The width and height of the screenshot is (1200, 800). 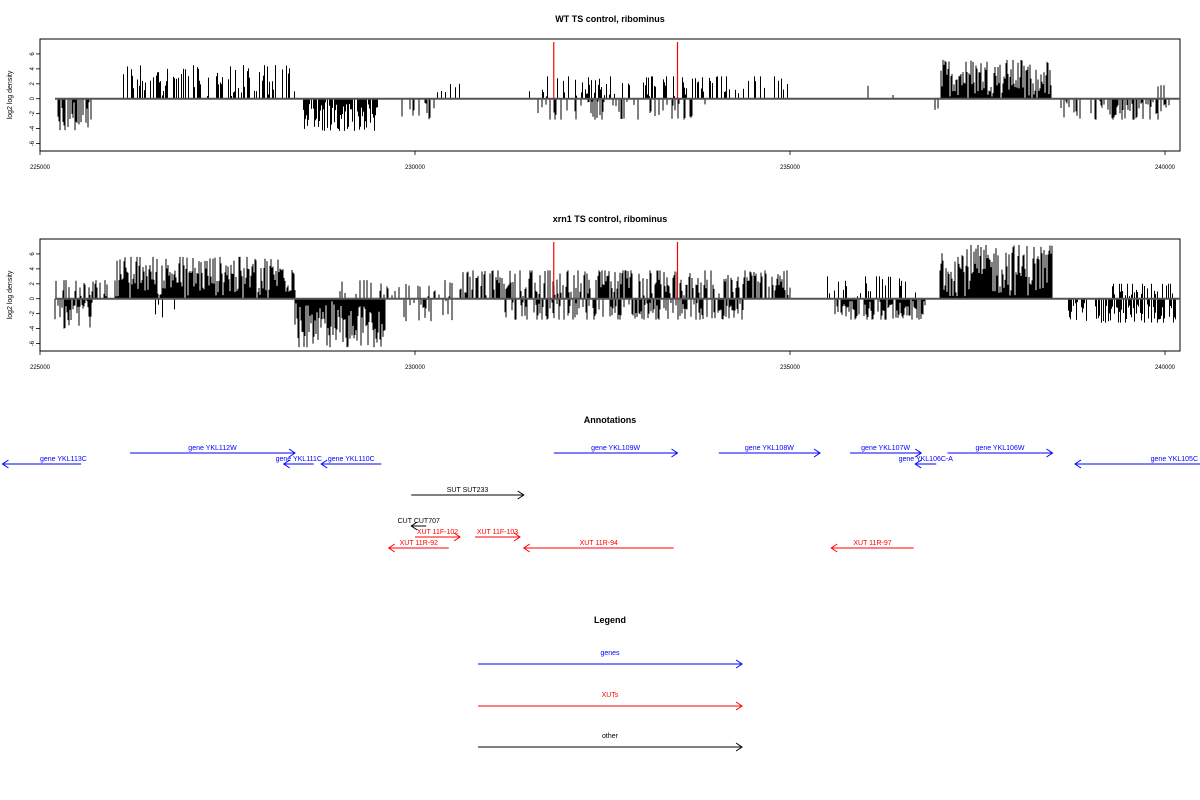 I want to click on annotation-arrow: XUT 11R-94, so click(x=598, y=546).